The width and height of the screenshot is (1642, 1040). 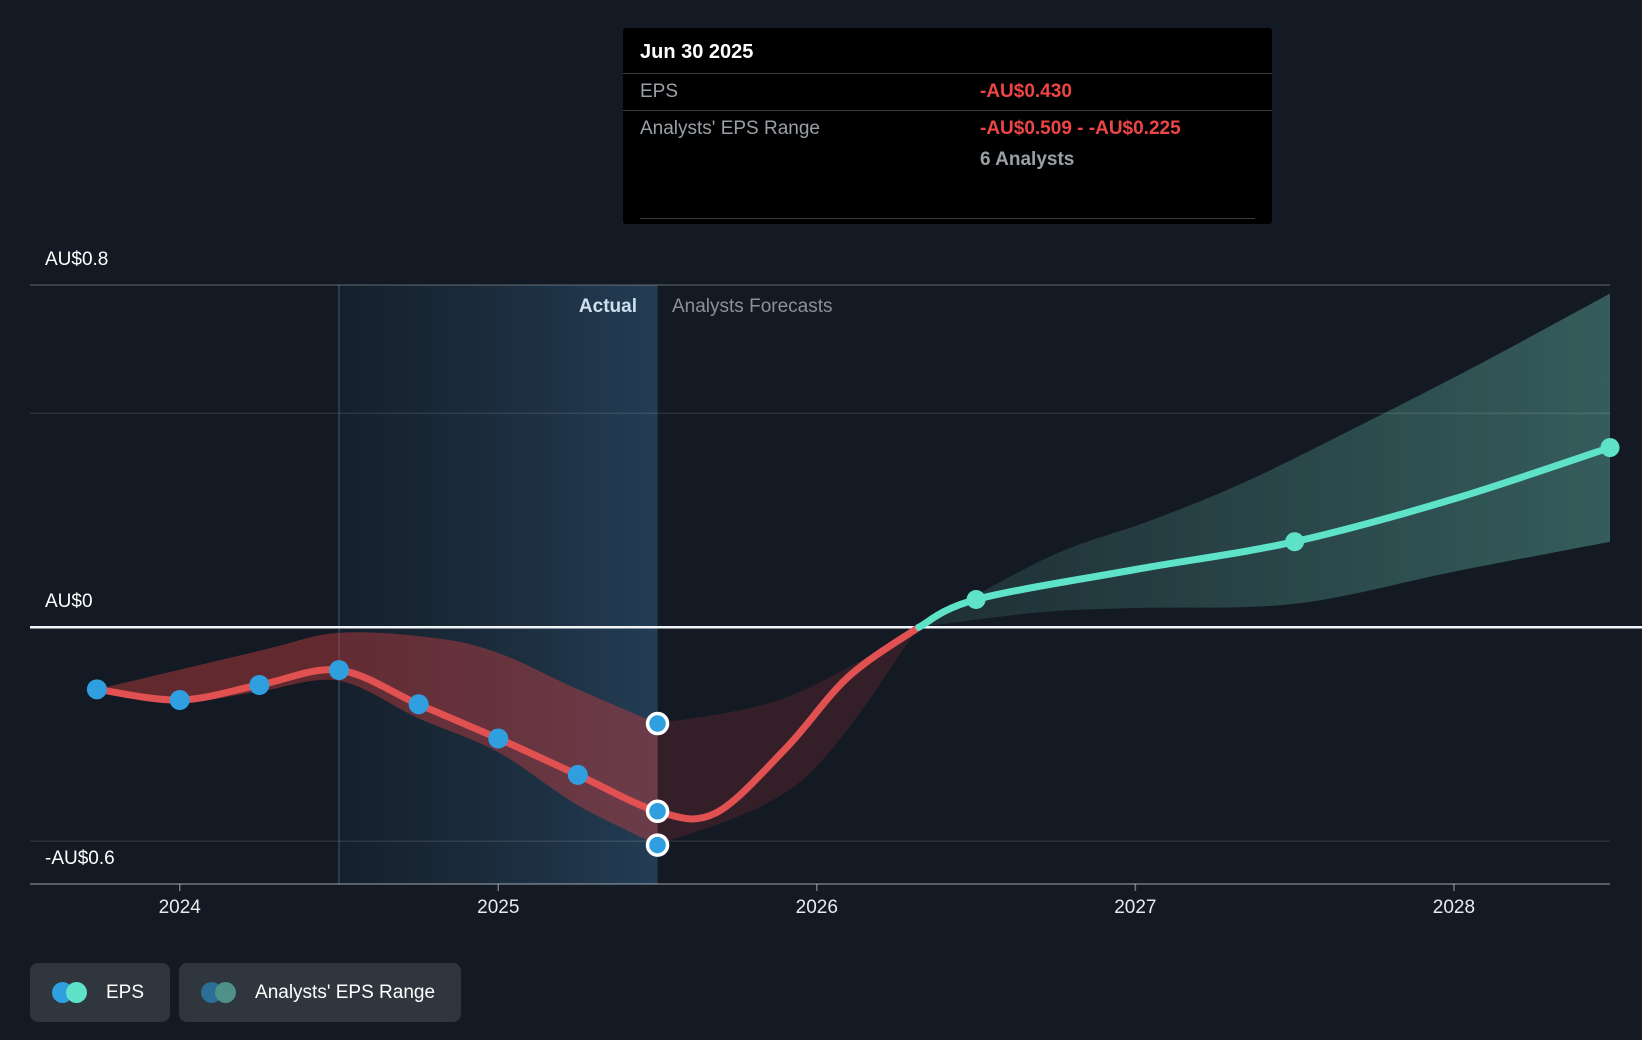 I want to click on tooltip-date-title: Jun 30 2025, so click(x=947, y=51).